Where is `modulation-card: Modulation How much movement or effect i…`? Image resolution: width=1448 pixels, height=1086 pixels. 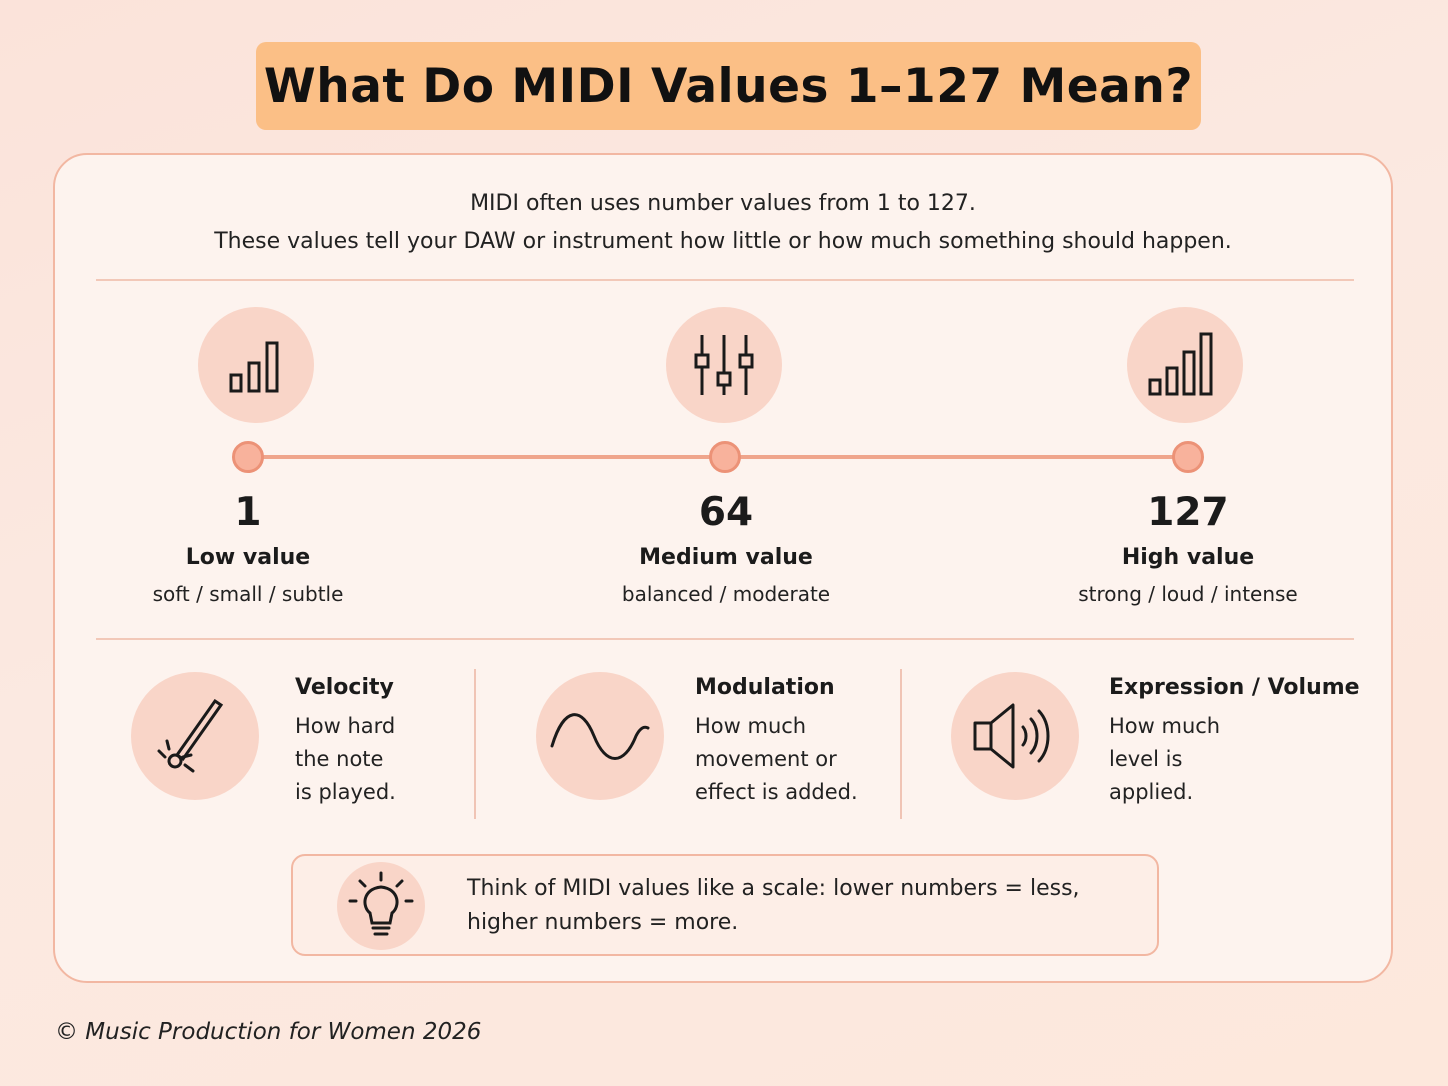 modulation-card: Modulation How much movement or effect i… is located at coordinates (776, 742).